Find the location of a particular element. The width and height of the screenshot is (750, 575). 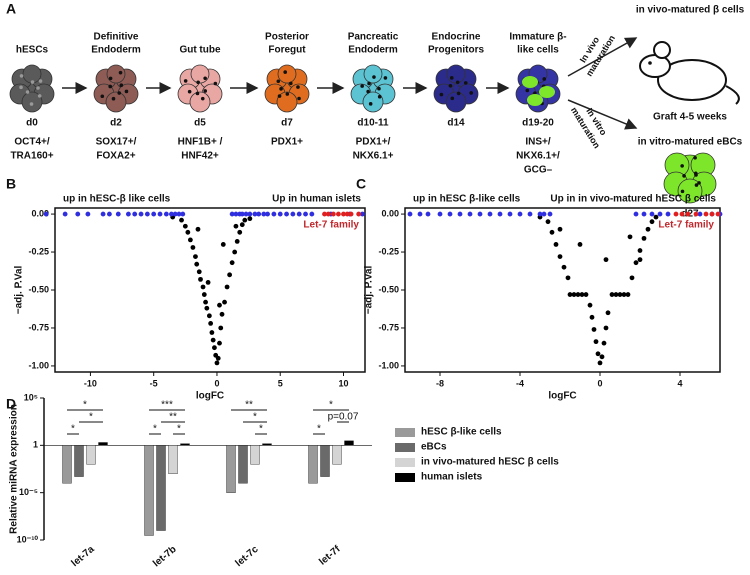

x-tick-label: -10 is located at coordinates (90, 383).